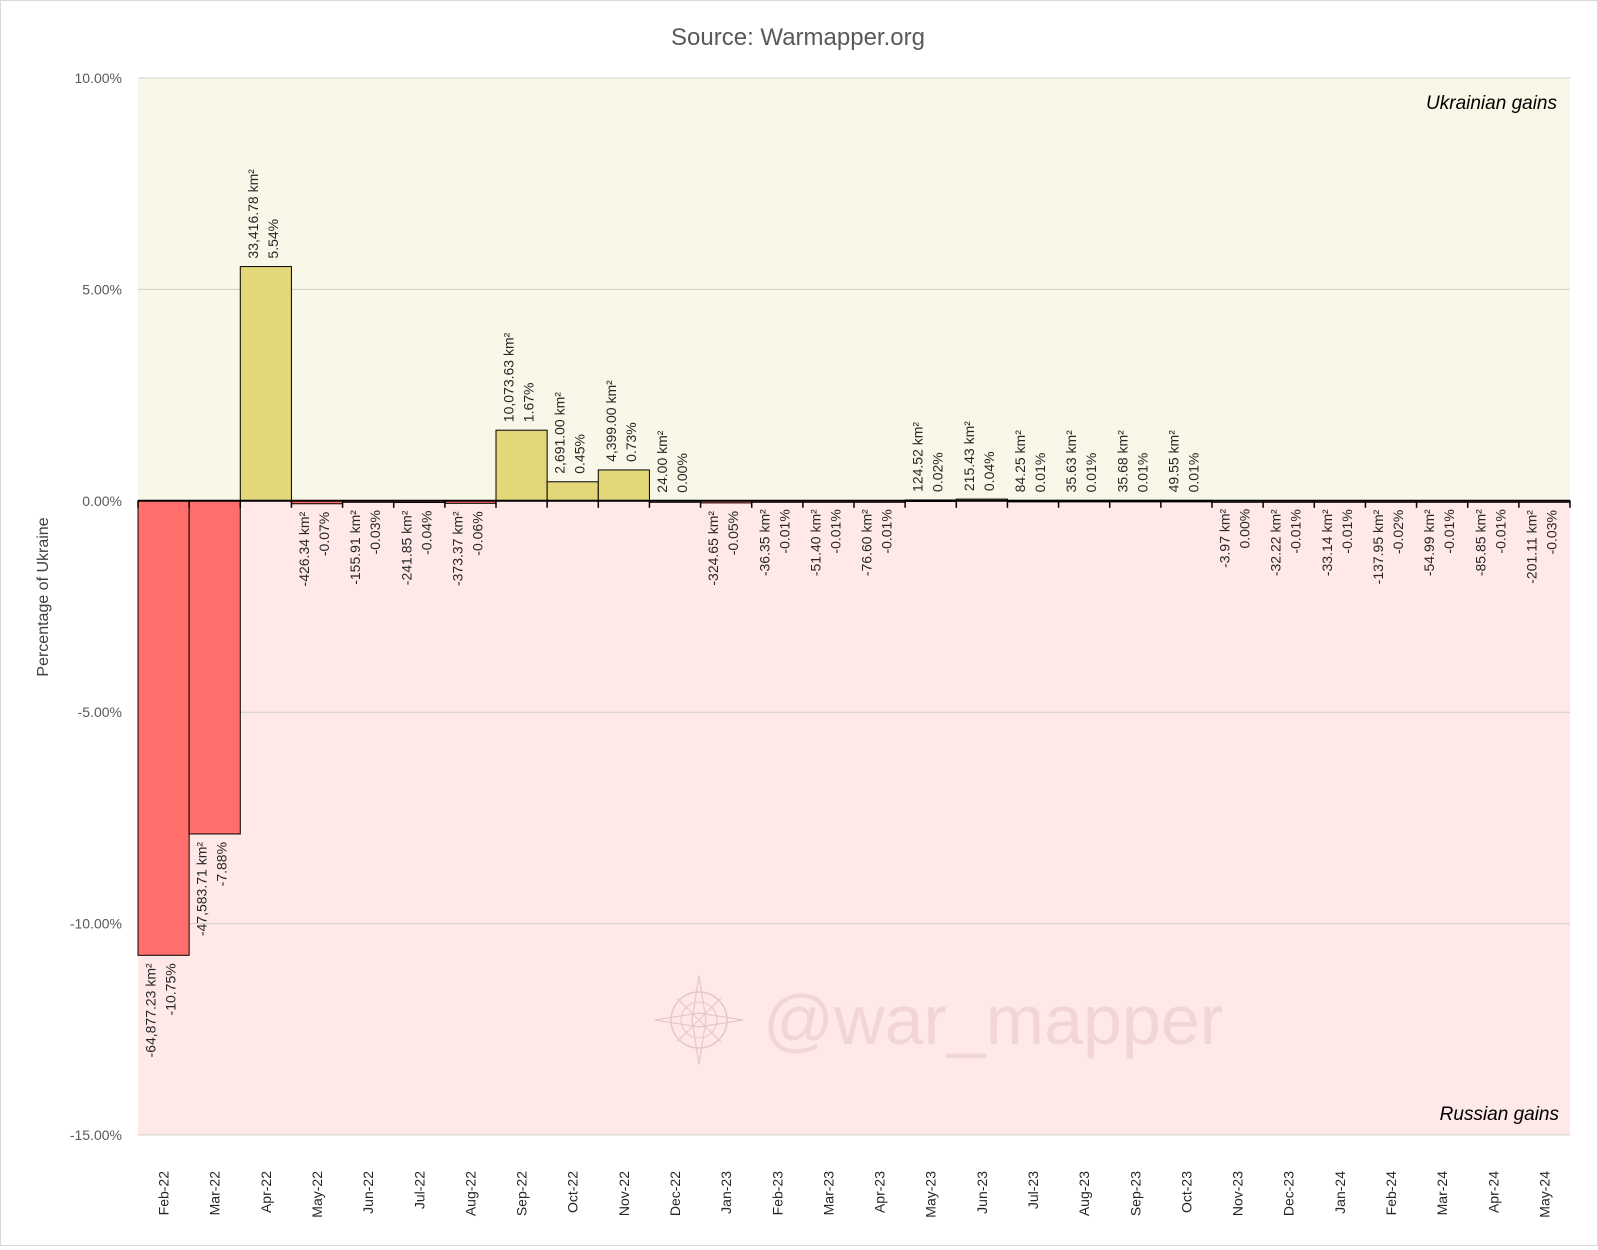 This screenshot has width=1598, height=1250. I want to click on x-category-label: Mar-22, so click(215, 1193).